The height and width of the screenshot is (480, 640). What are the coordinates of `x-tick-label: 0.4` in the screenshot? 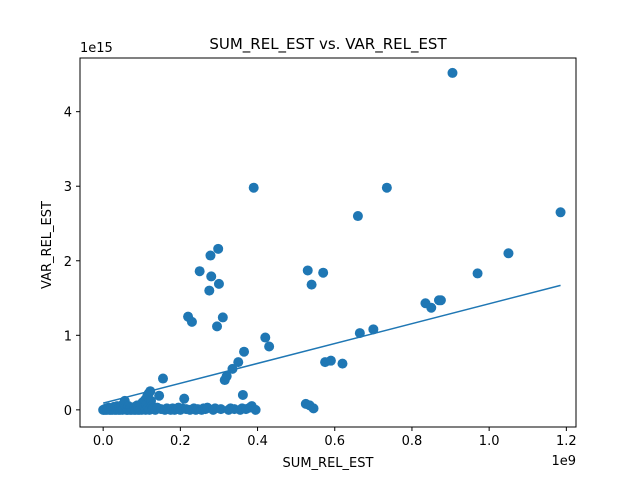 It's located at (257, 441).